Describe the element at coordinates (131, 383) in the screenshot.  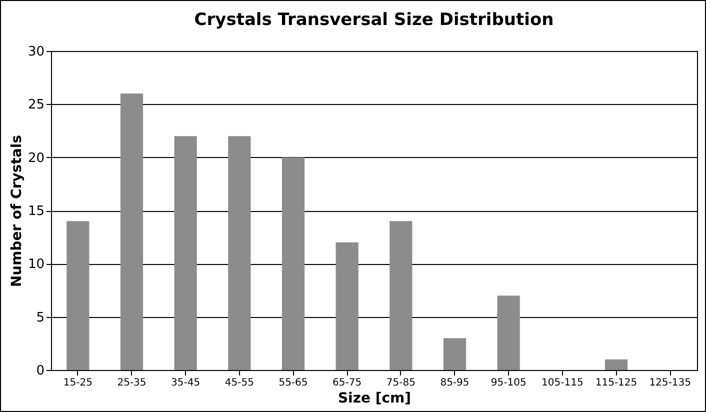
I see `x-tick-label: 25-35` at that location.